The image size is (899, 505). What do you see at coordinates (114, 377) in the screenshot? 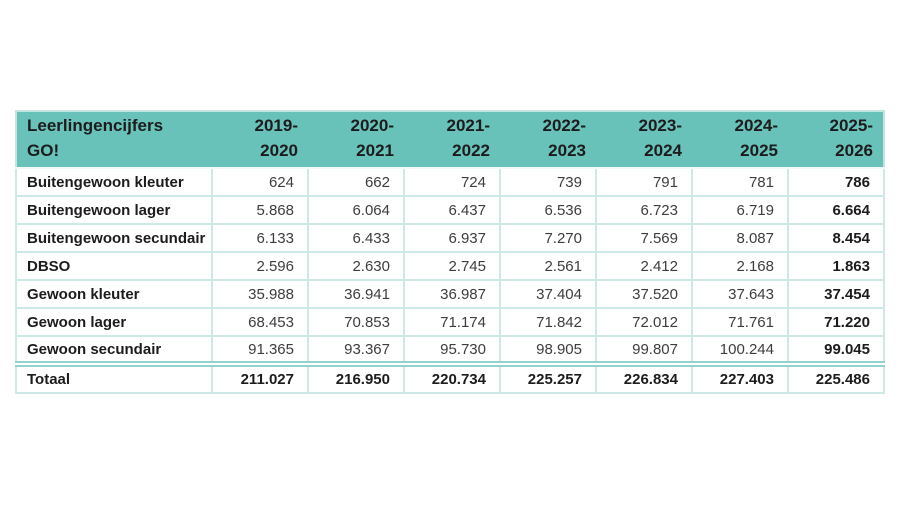
I see `total-row-label: Totaal` at bounding box center [114, 377].